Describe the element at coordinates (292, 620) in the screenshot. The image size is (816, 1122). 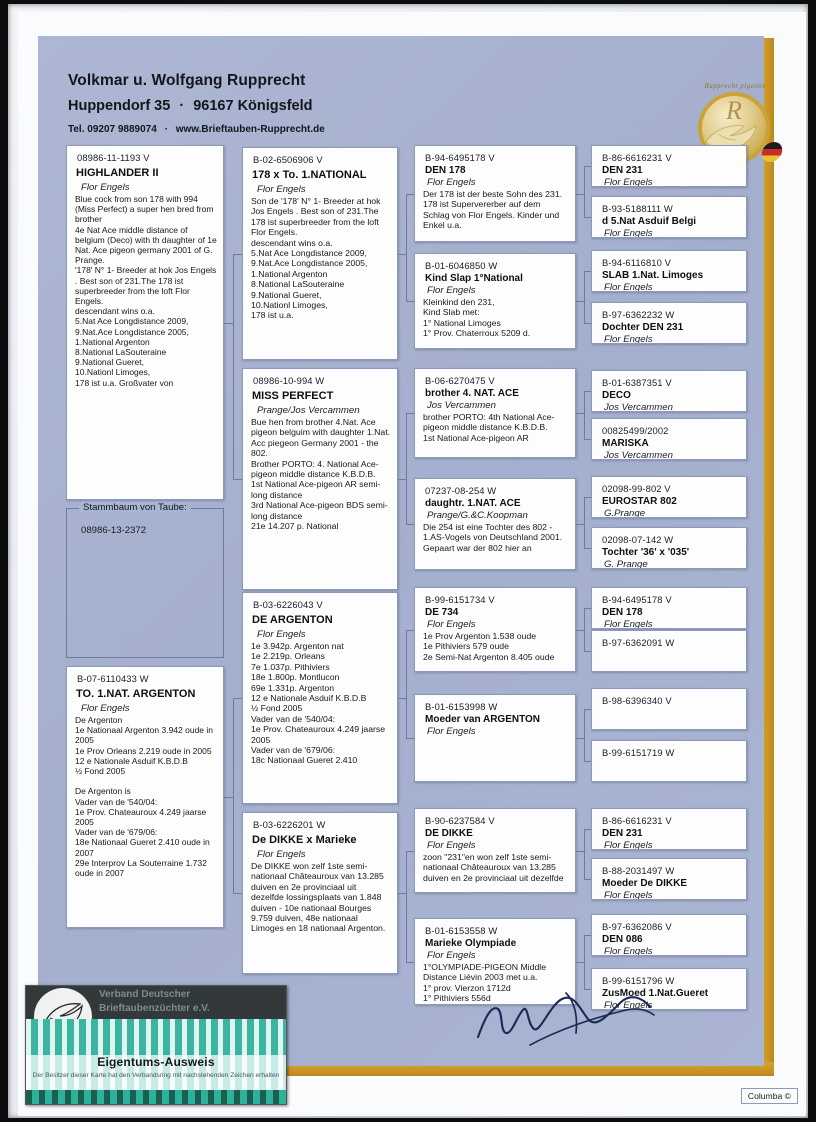
I see `pigeon-name: DE ARGENTON` at that location.